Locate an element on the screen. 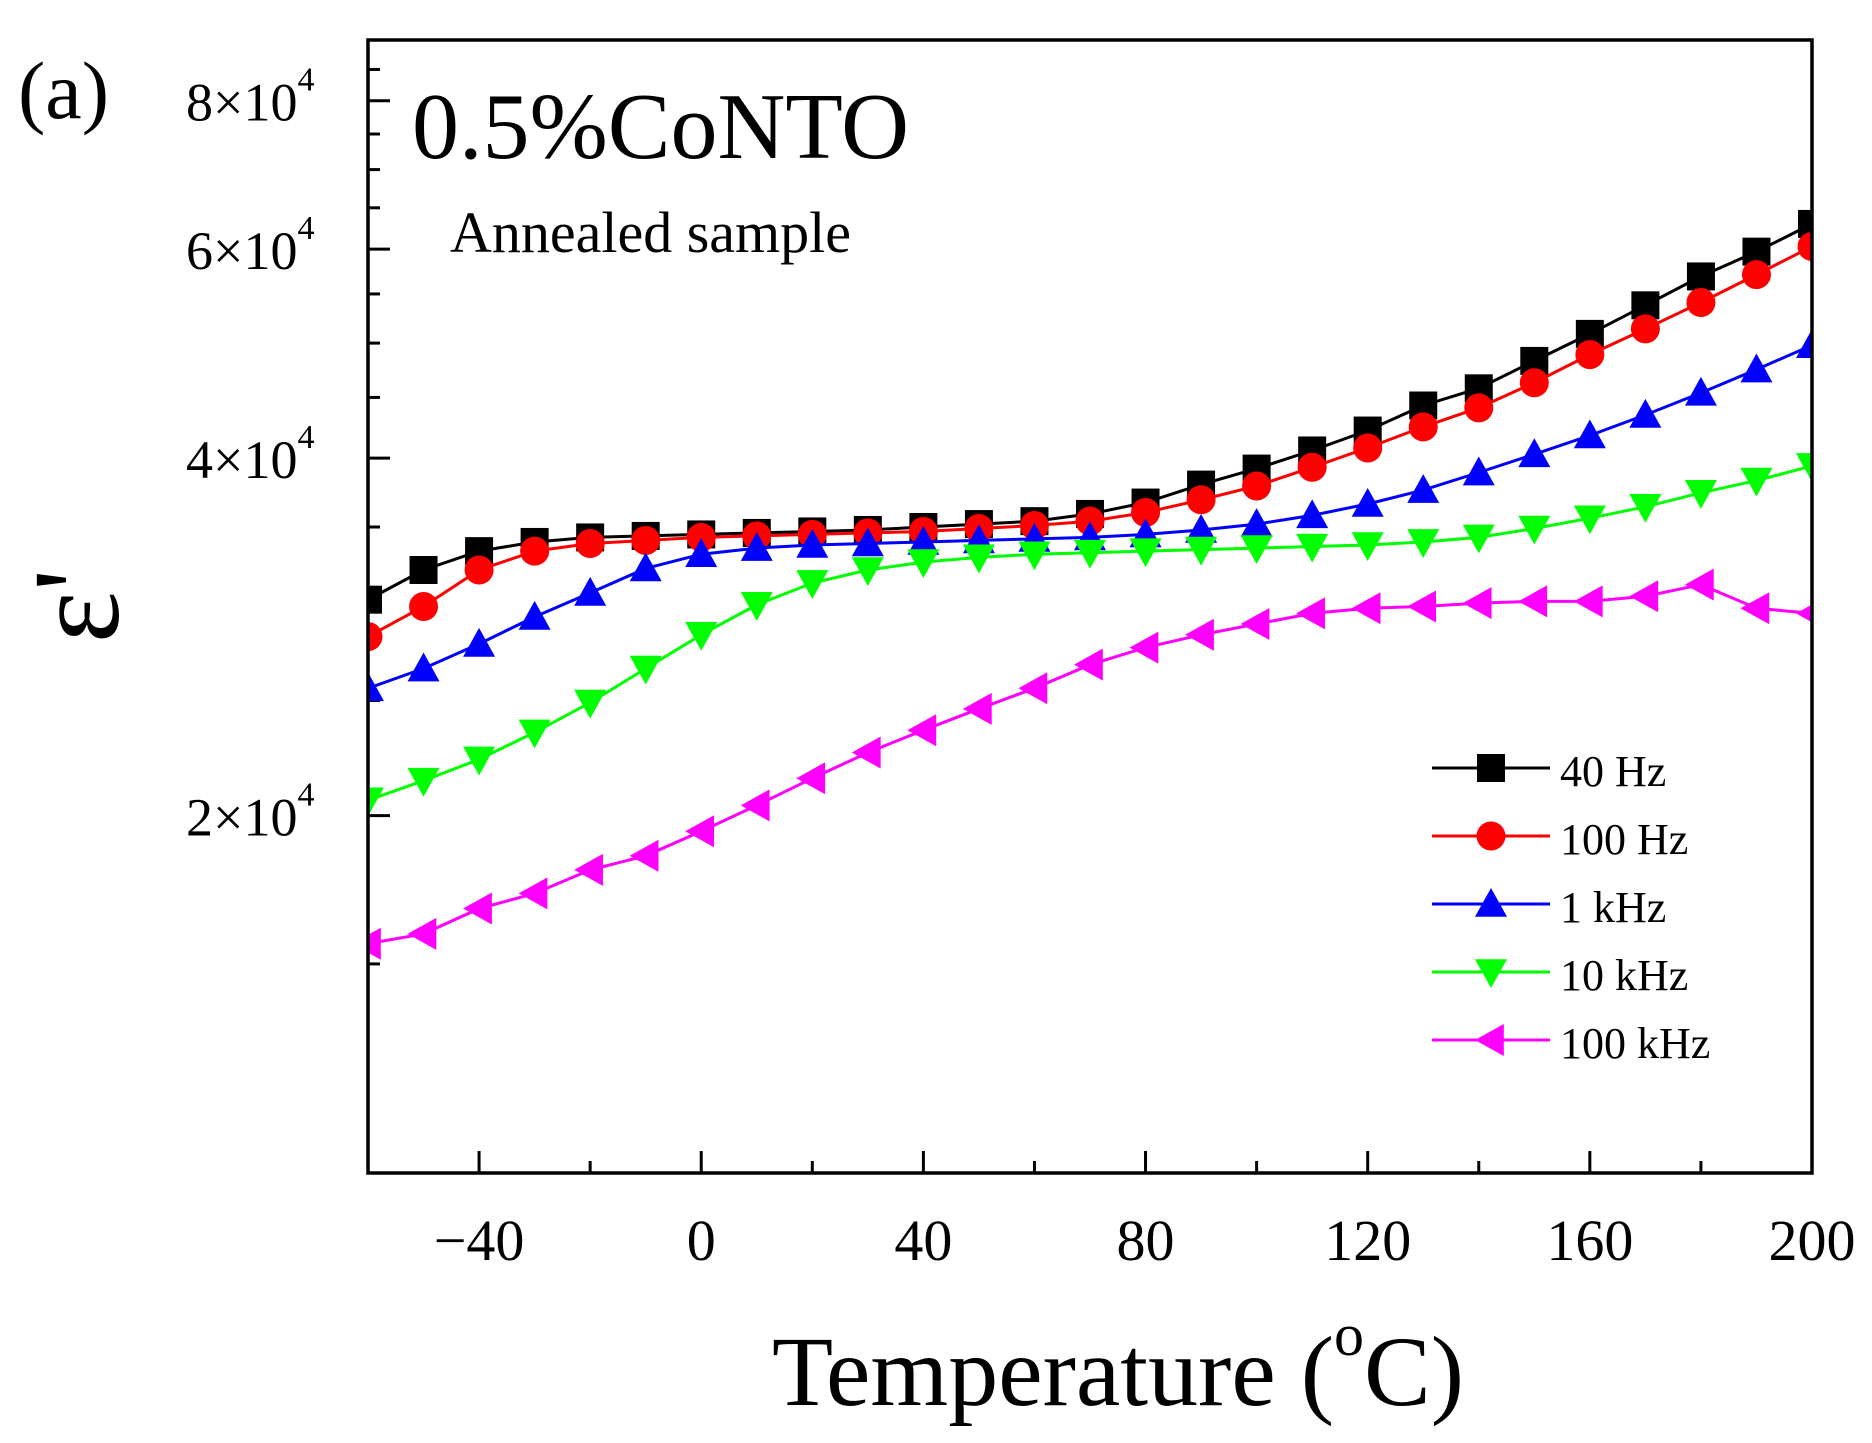 This screenshot has height=1443, width=1872. y-tick-label-mantissa: 8×10 is located at coordinates (241, 103).